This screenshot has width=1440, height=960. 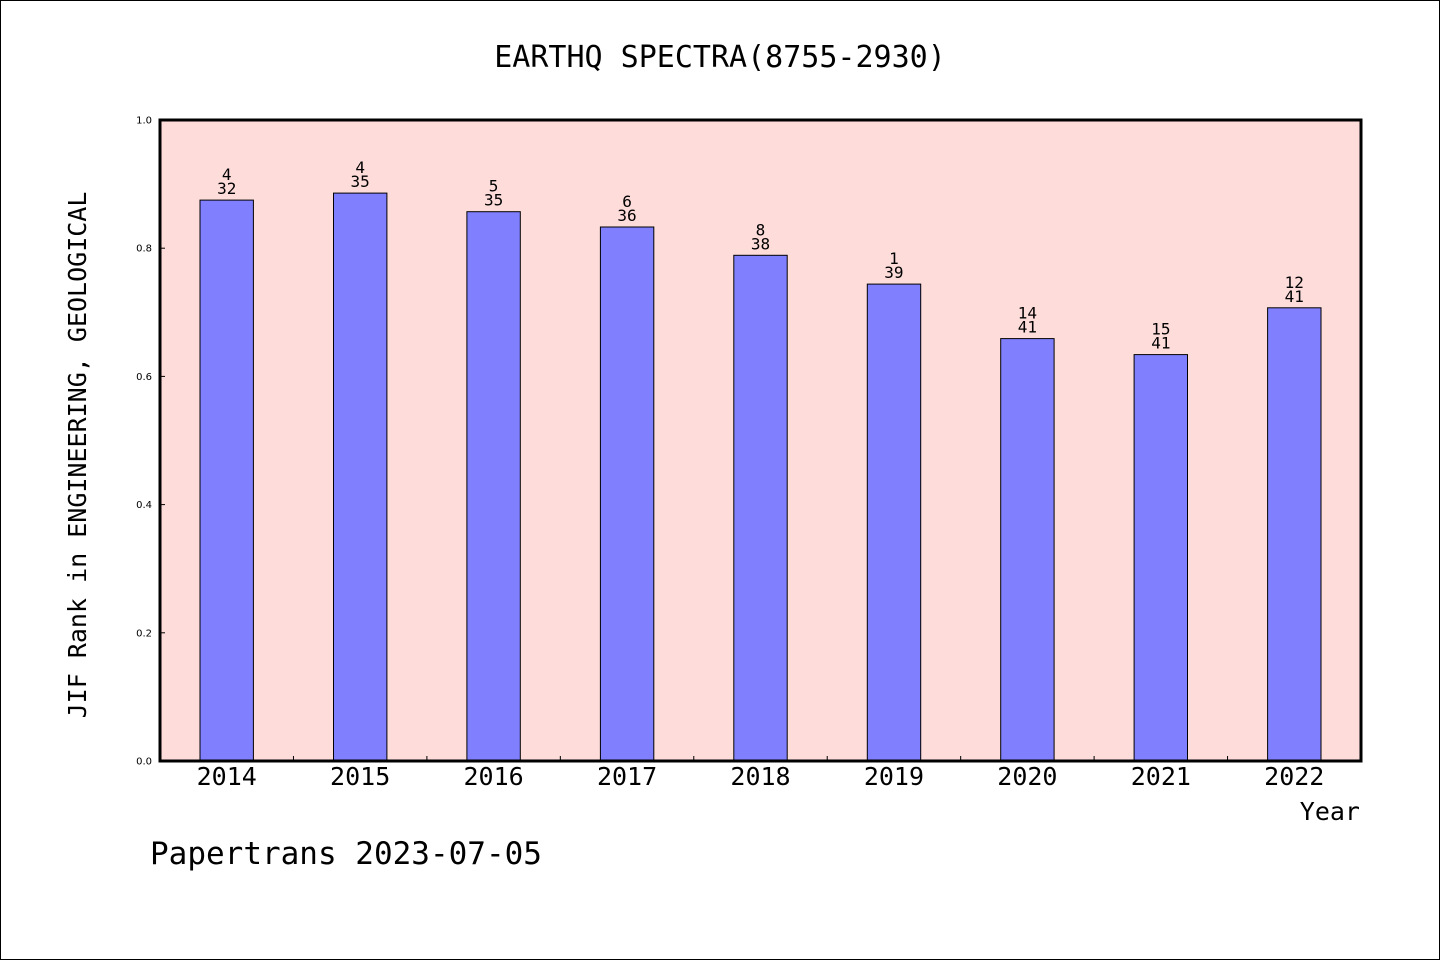 I want to click on bar-2019, so click(x=894, y=522).